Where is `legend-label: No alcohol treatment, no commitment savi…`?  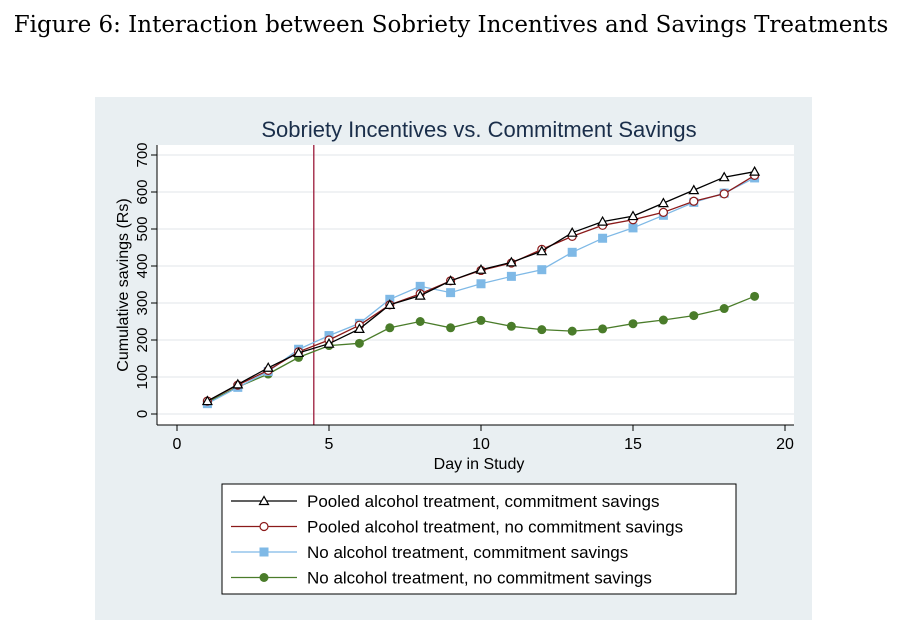 legend-label: No alcohol treatment, no commitment savi… is located at coordinates (479, 578).